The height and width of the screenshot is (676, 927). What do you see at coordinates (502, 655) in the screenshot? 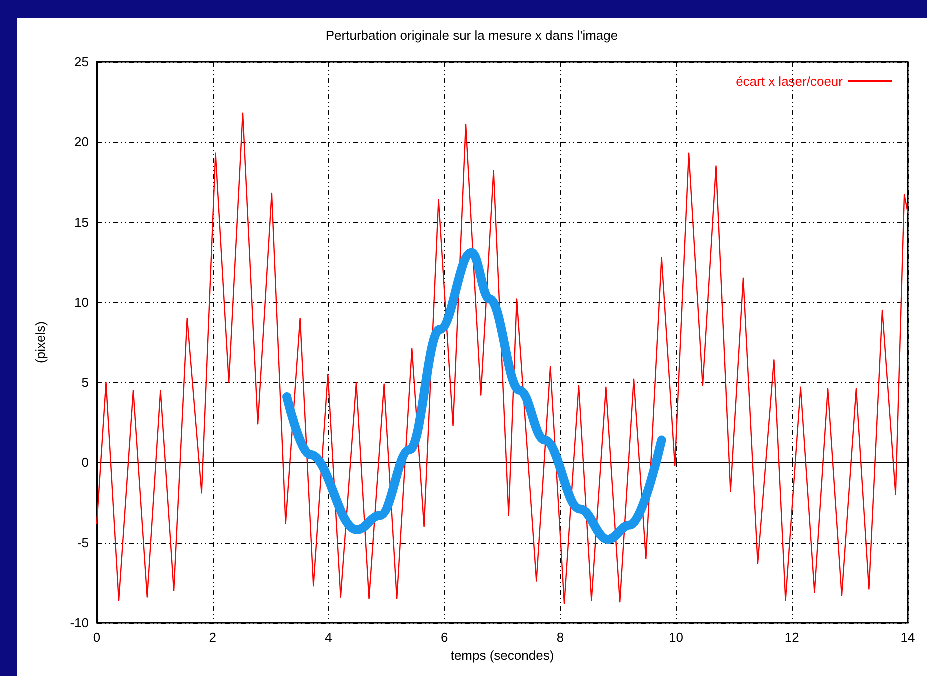
I see `x-axis-title: temps (secondes)` at bounding box center [502, 655].